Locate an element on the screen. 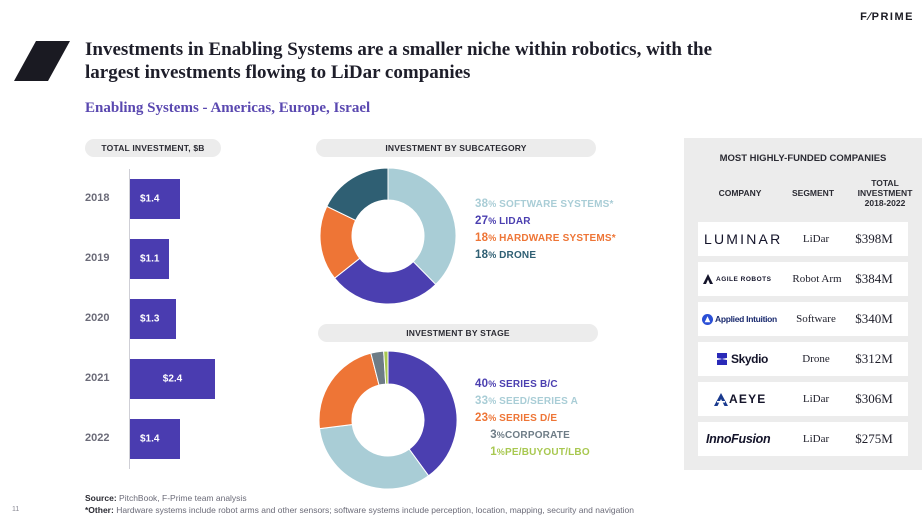 The height and width of the screenshot is (521, 924). legend-label: HARDWARE SYSTEMS* is located at coordinates (557, 238).